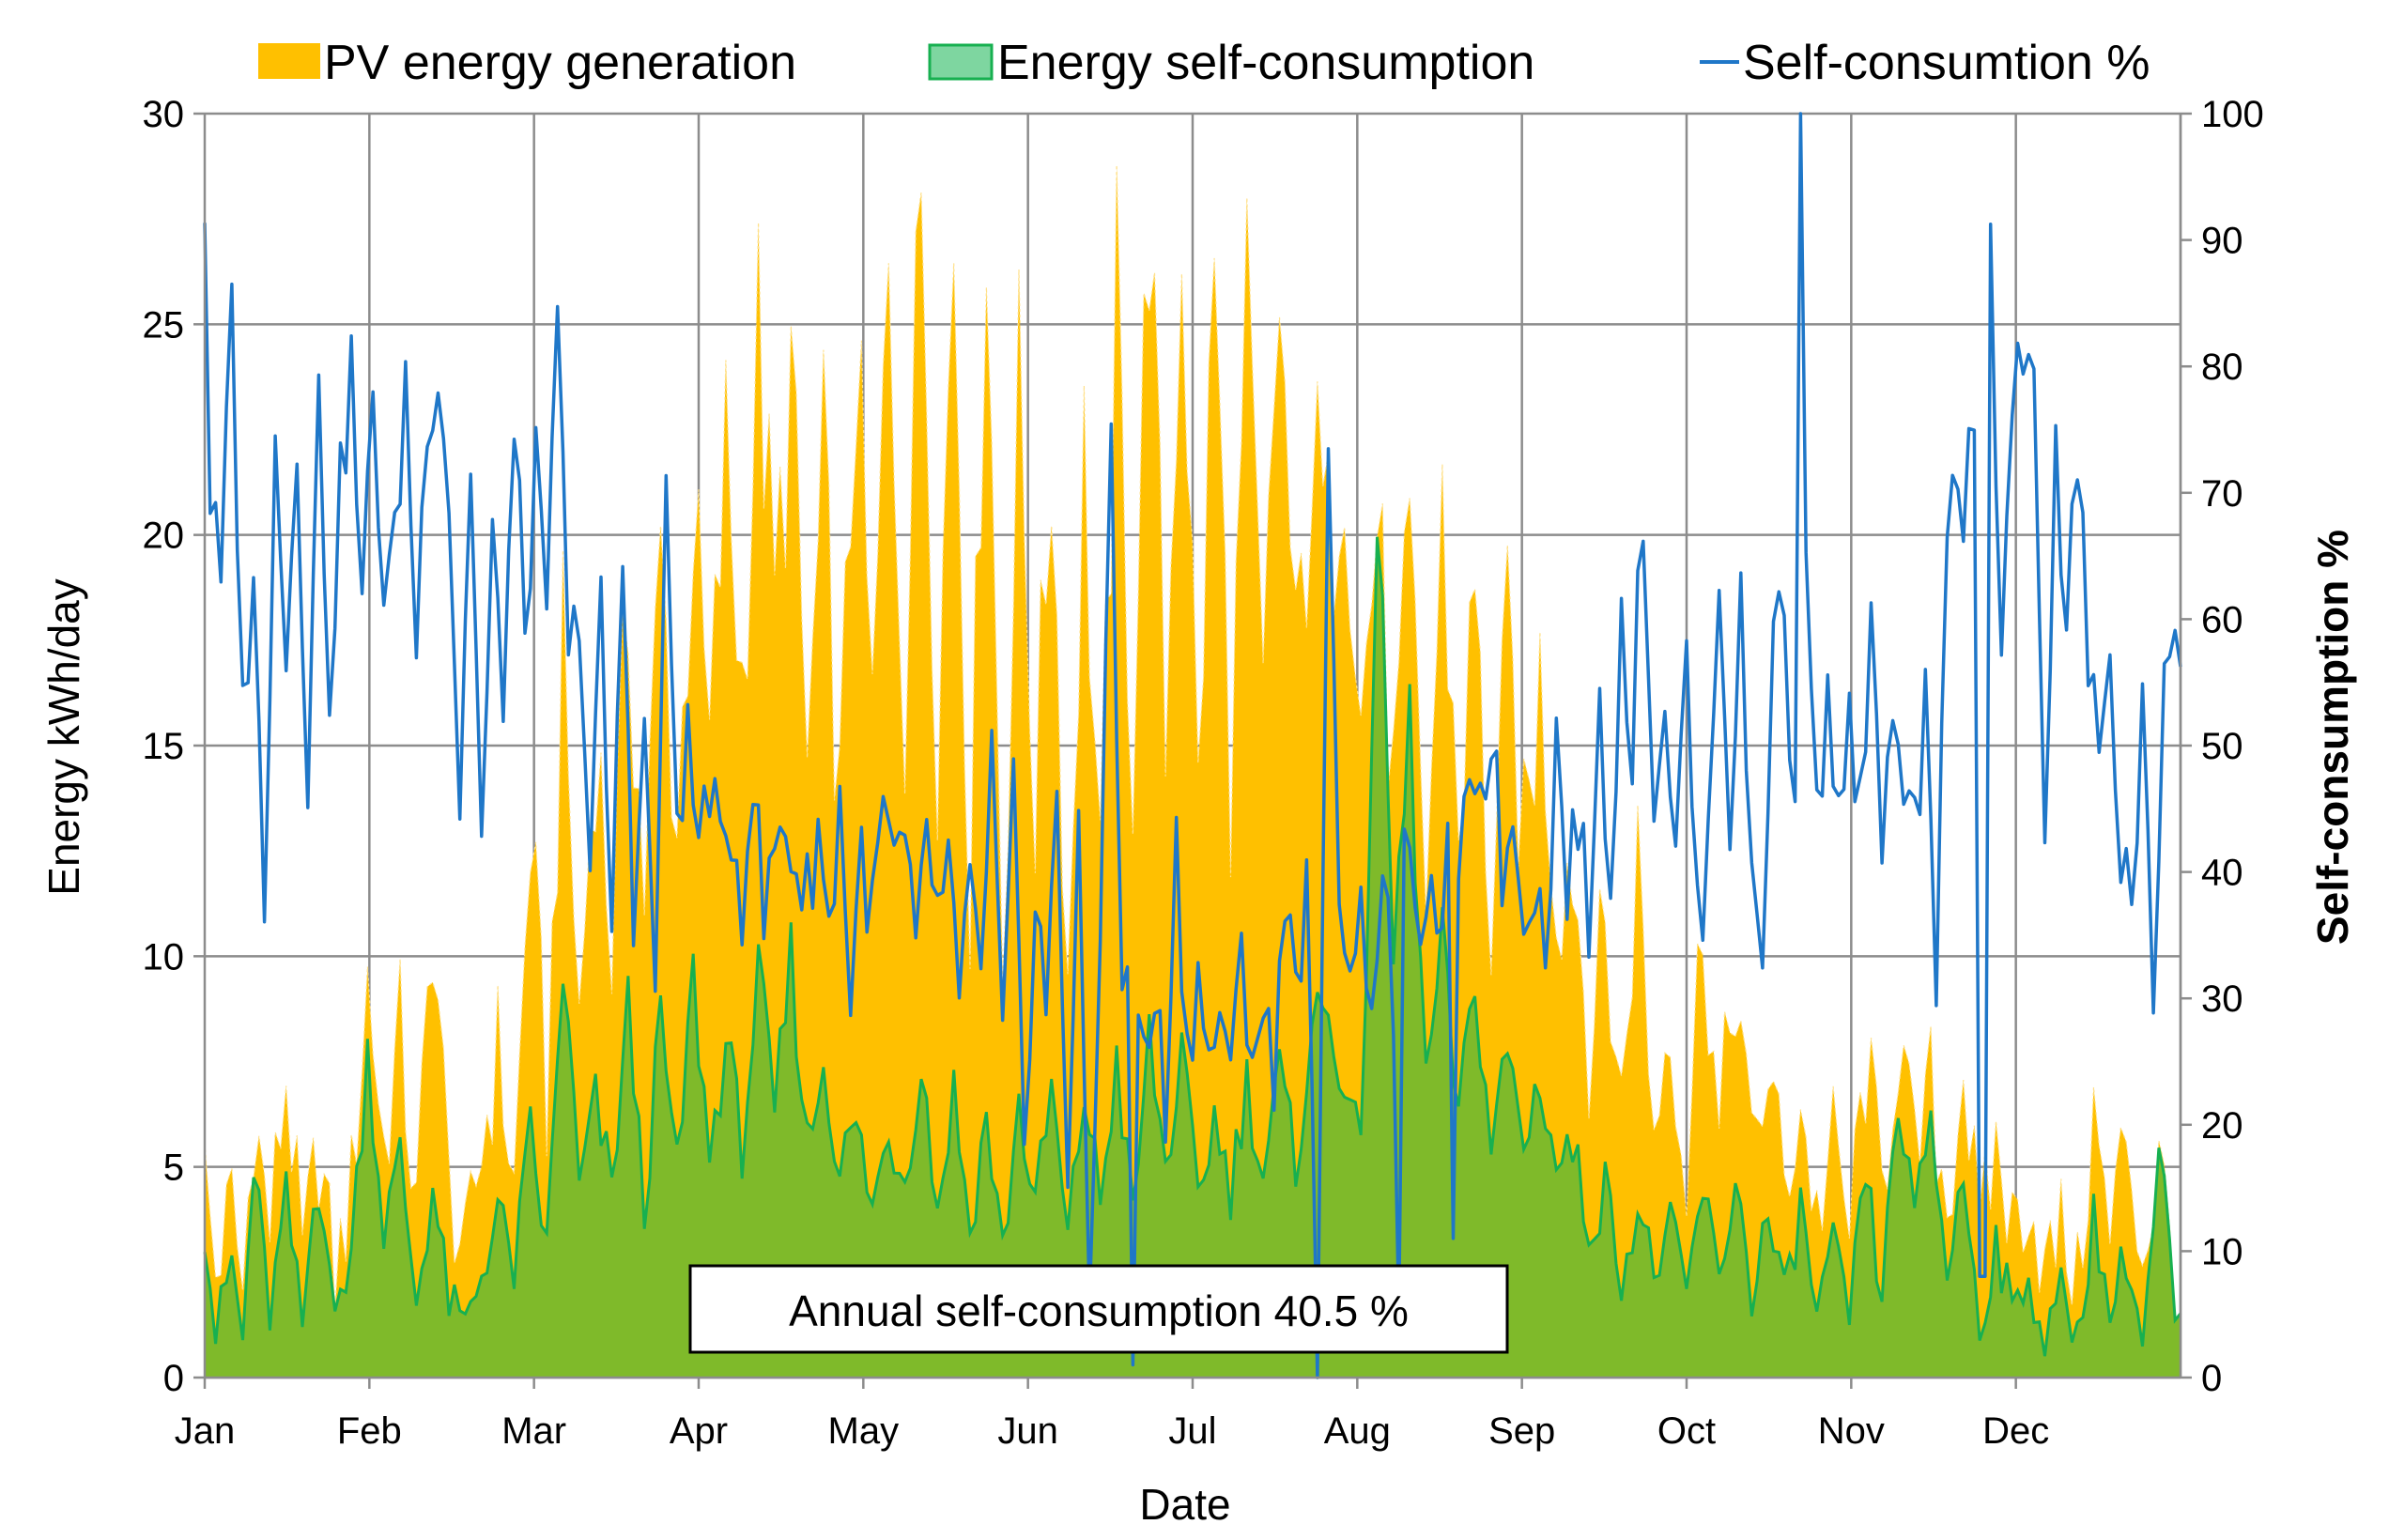 Image resolution: width=2389 pixels, height=1540 pixels. What do you see at coordinates (164, 114) in the screenshot?
I see `left-tick-label: 30` at bounding box center [164, 114].